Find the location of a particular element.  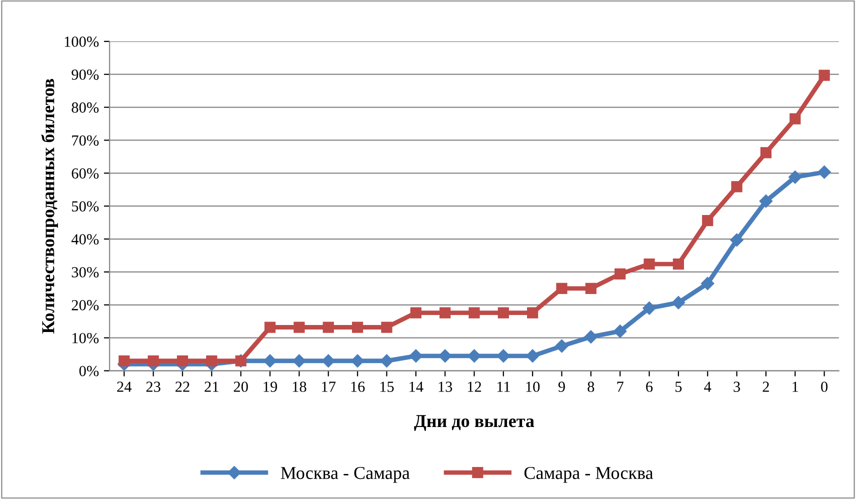

x-tick-label: 17 is located at coordinates (329, 387).